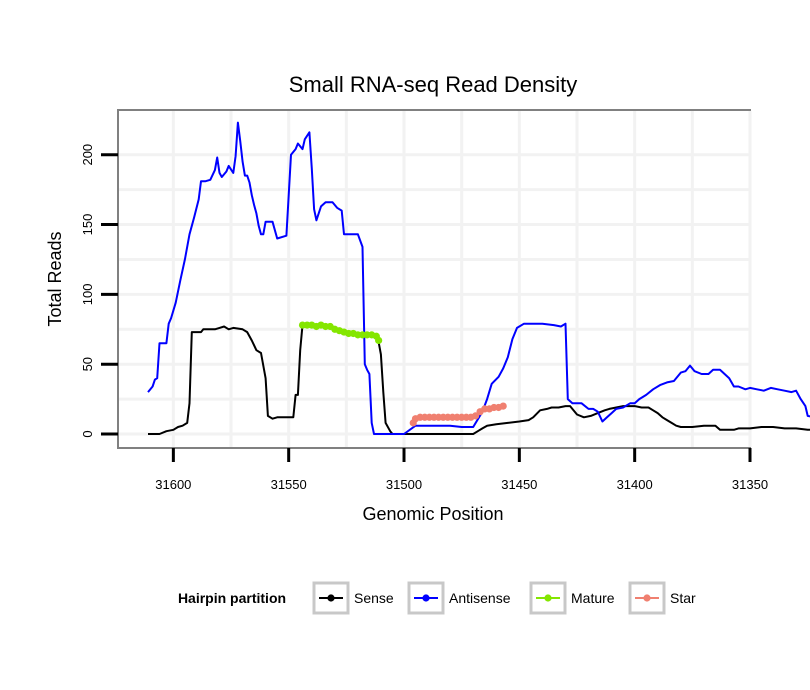 The height and width of the screenshot is (690, 810). Describe the element at coordinates (432, 514) in the screenshot. I see `x-axis-title: Genomic Position` at that location.